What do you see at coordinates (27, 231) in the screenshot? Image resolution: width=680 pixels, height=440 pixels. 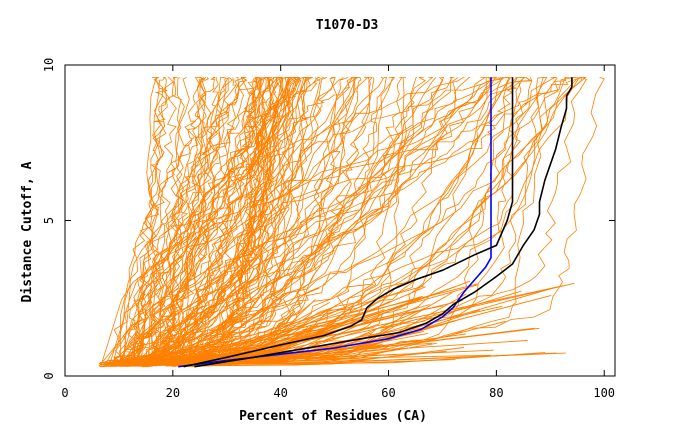 I see `y-axis-label: Distance Cutoff, A` at bounding box center [27, 231].